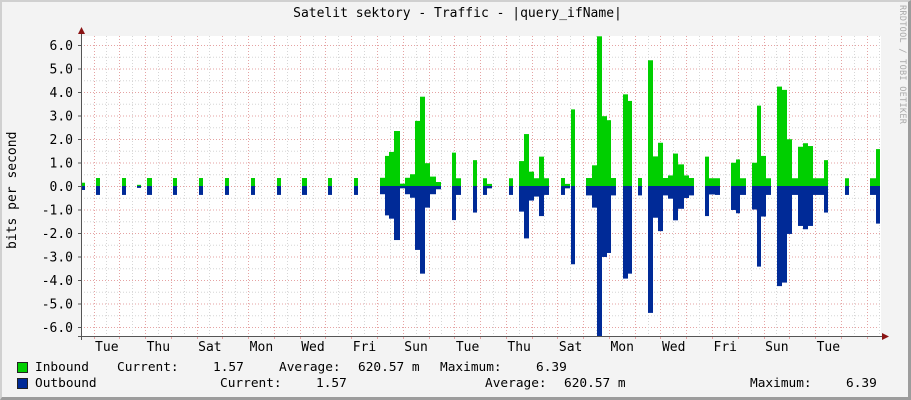  Describe the element at coordinates (61, 46) in the screenshot. I see `y-tick-label: 6.0` at that location.